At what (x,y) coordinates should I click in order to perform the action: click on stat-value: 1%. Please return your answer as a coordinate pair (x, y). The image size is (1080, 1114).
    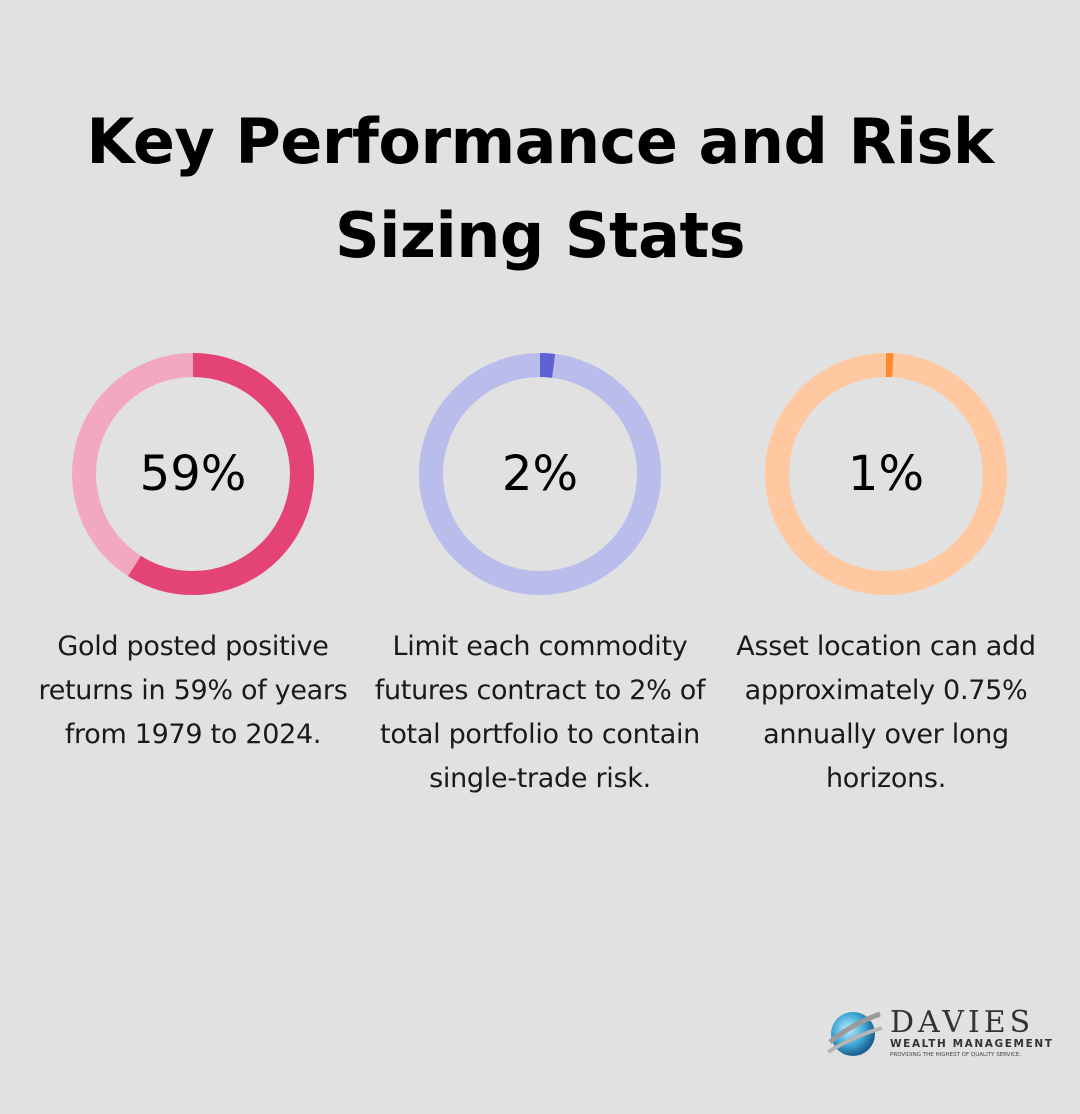
    Looking at the image, I should click on (886, 474).